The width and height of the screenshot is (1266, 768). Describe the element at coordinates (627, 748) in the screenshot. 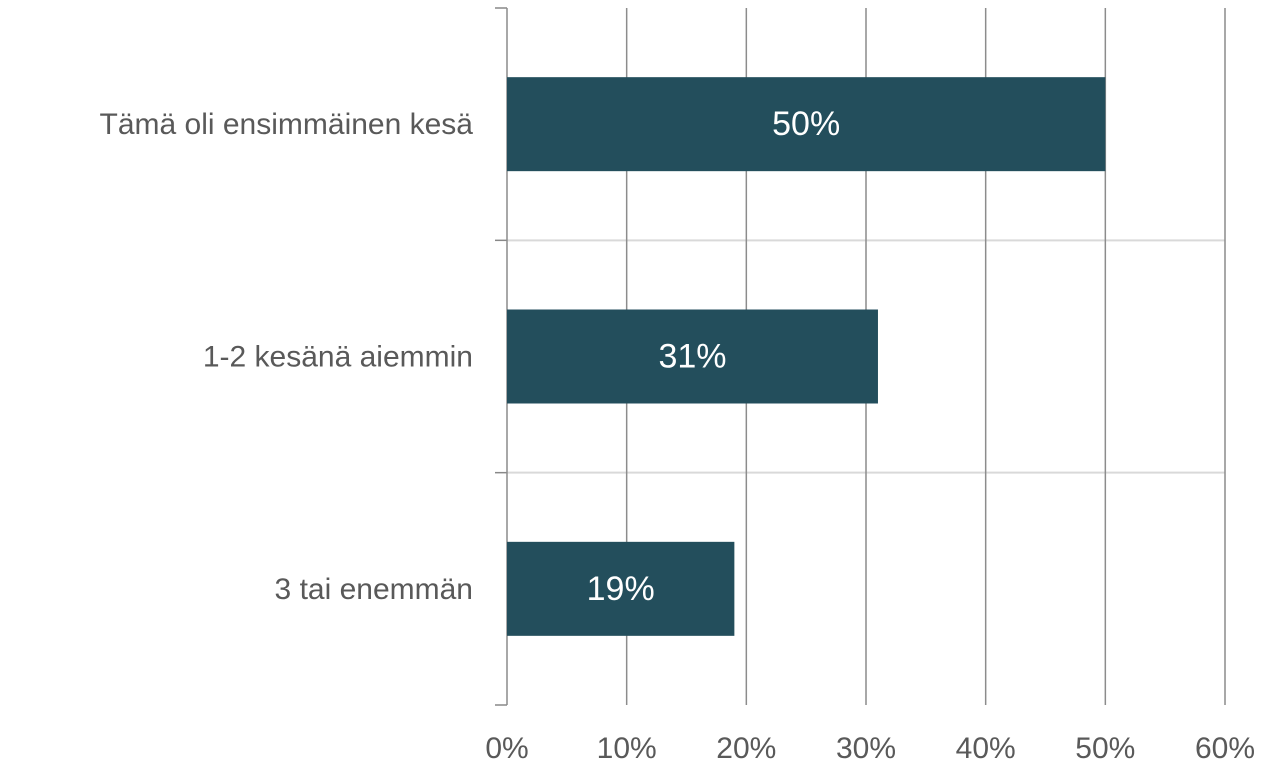

I see `x-tick-label: 10%` at that location.